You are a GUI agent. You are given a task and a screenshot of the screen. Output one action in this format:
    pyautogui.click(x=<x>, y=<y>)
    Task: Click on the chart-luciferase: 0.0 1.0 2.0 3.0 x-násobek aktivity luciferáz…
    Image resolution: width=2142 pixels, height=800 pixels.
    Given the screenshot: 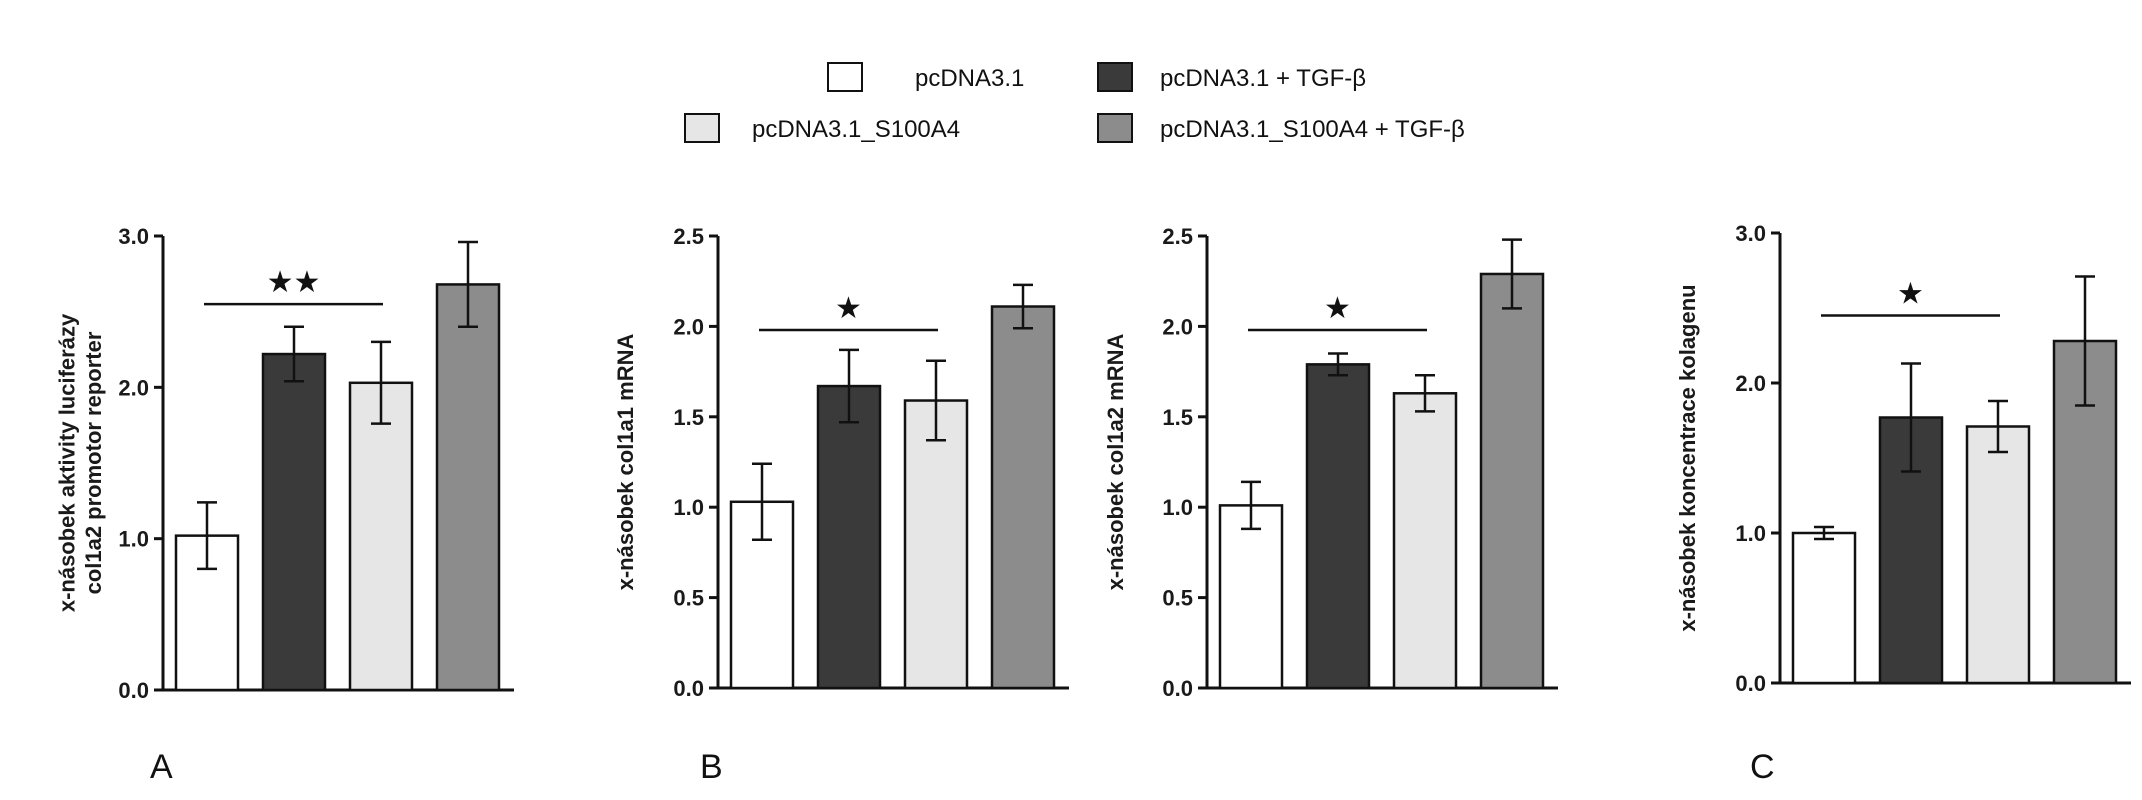 What is the action you would take?
    pyautogui.click(x=284, y=463)
    